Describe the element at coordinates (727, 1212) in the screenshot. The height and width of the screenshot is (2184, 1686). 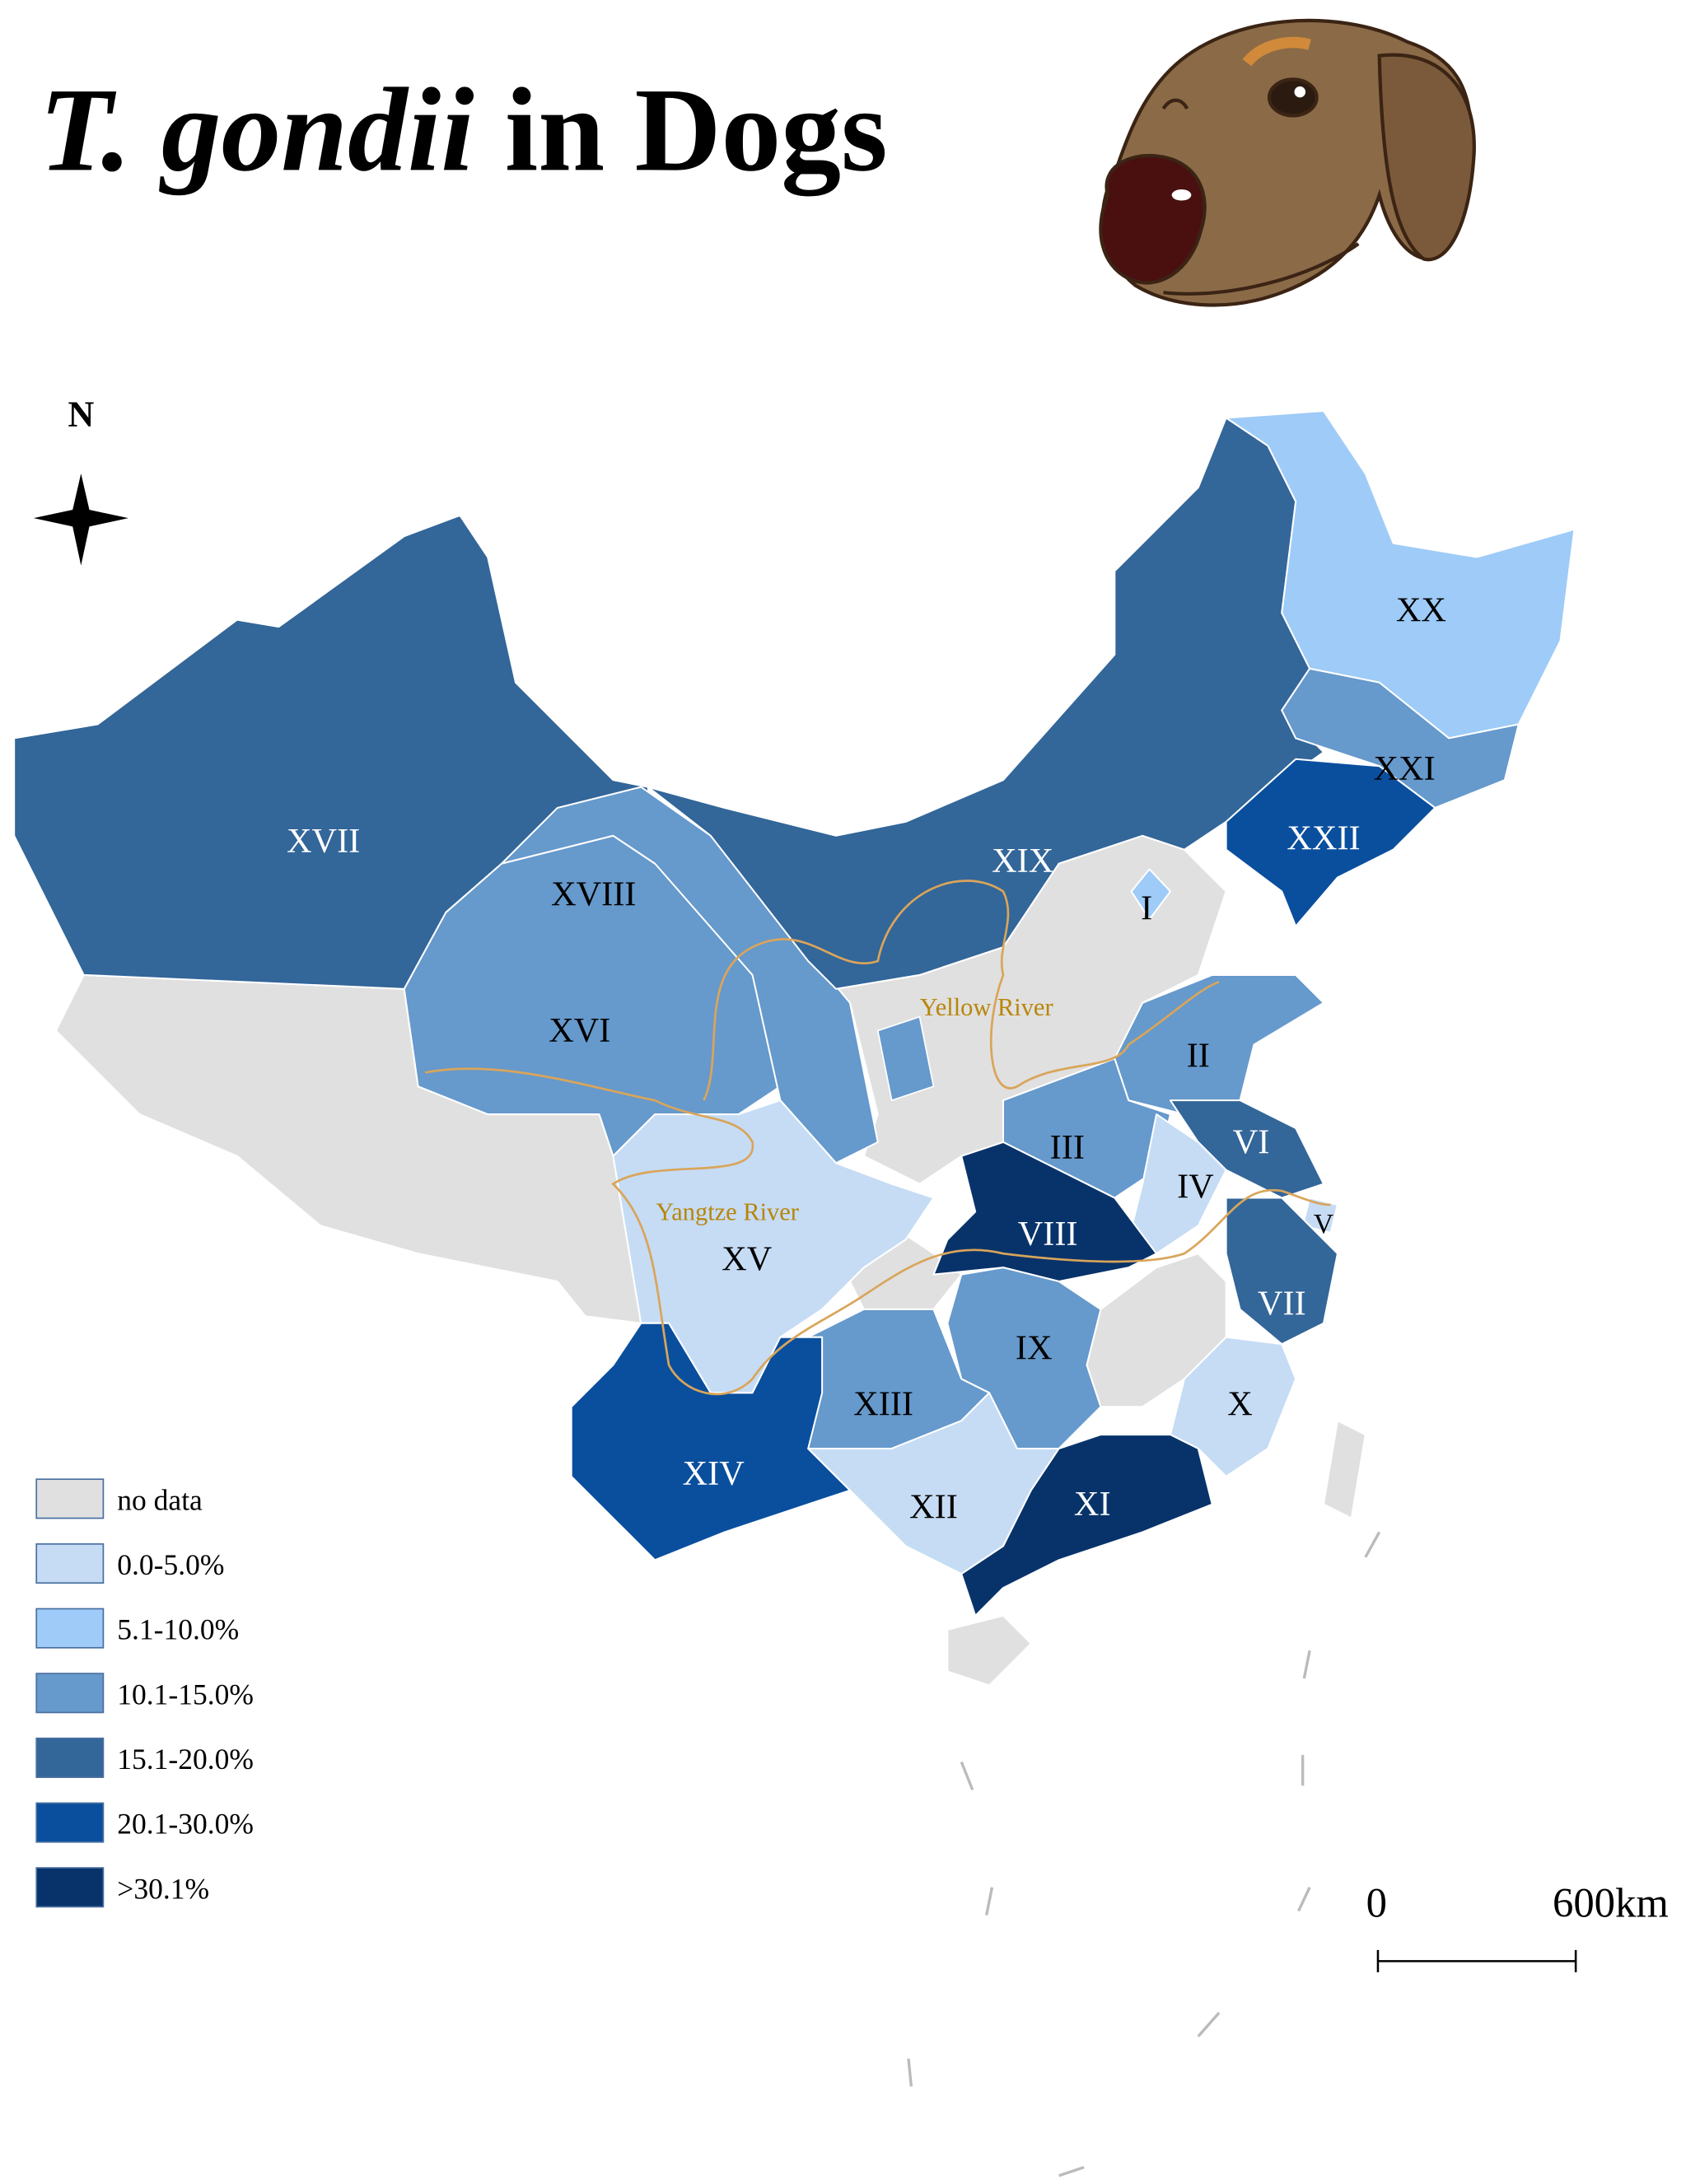
I see `river-label: Yangtze River` at that location.